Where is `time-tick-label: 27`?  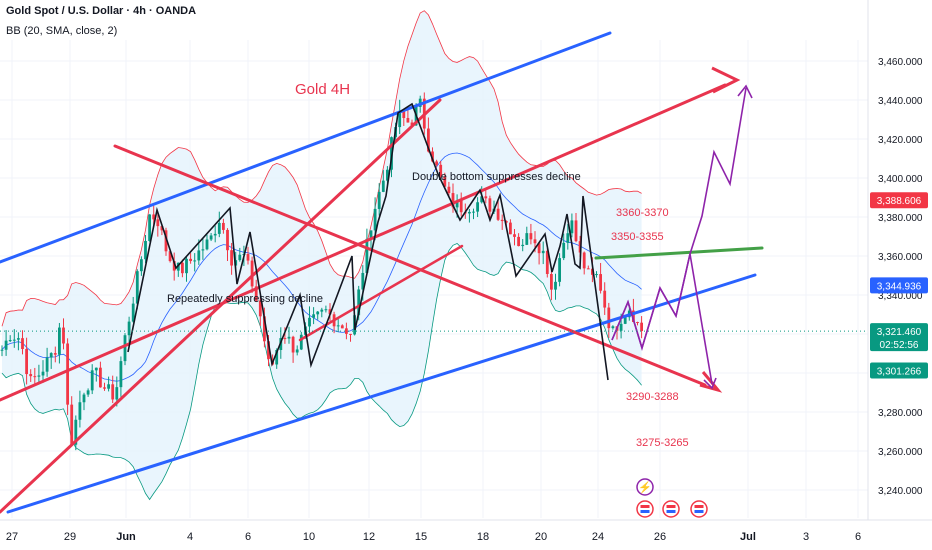 time-tick-label: 27 is located at coordinates (12, 537).